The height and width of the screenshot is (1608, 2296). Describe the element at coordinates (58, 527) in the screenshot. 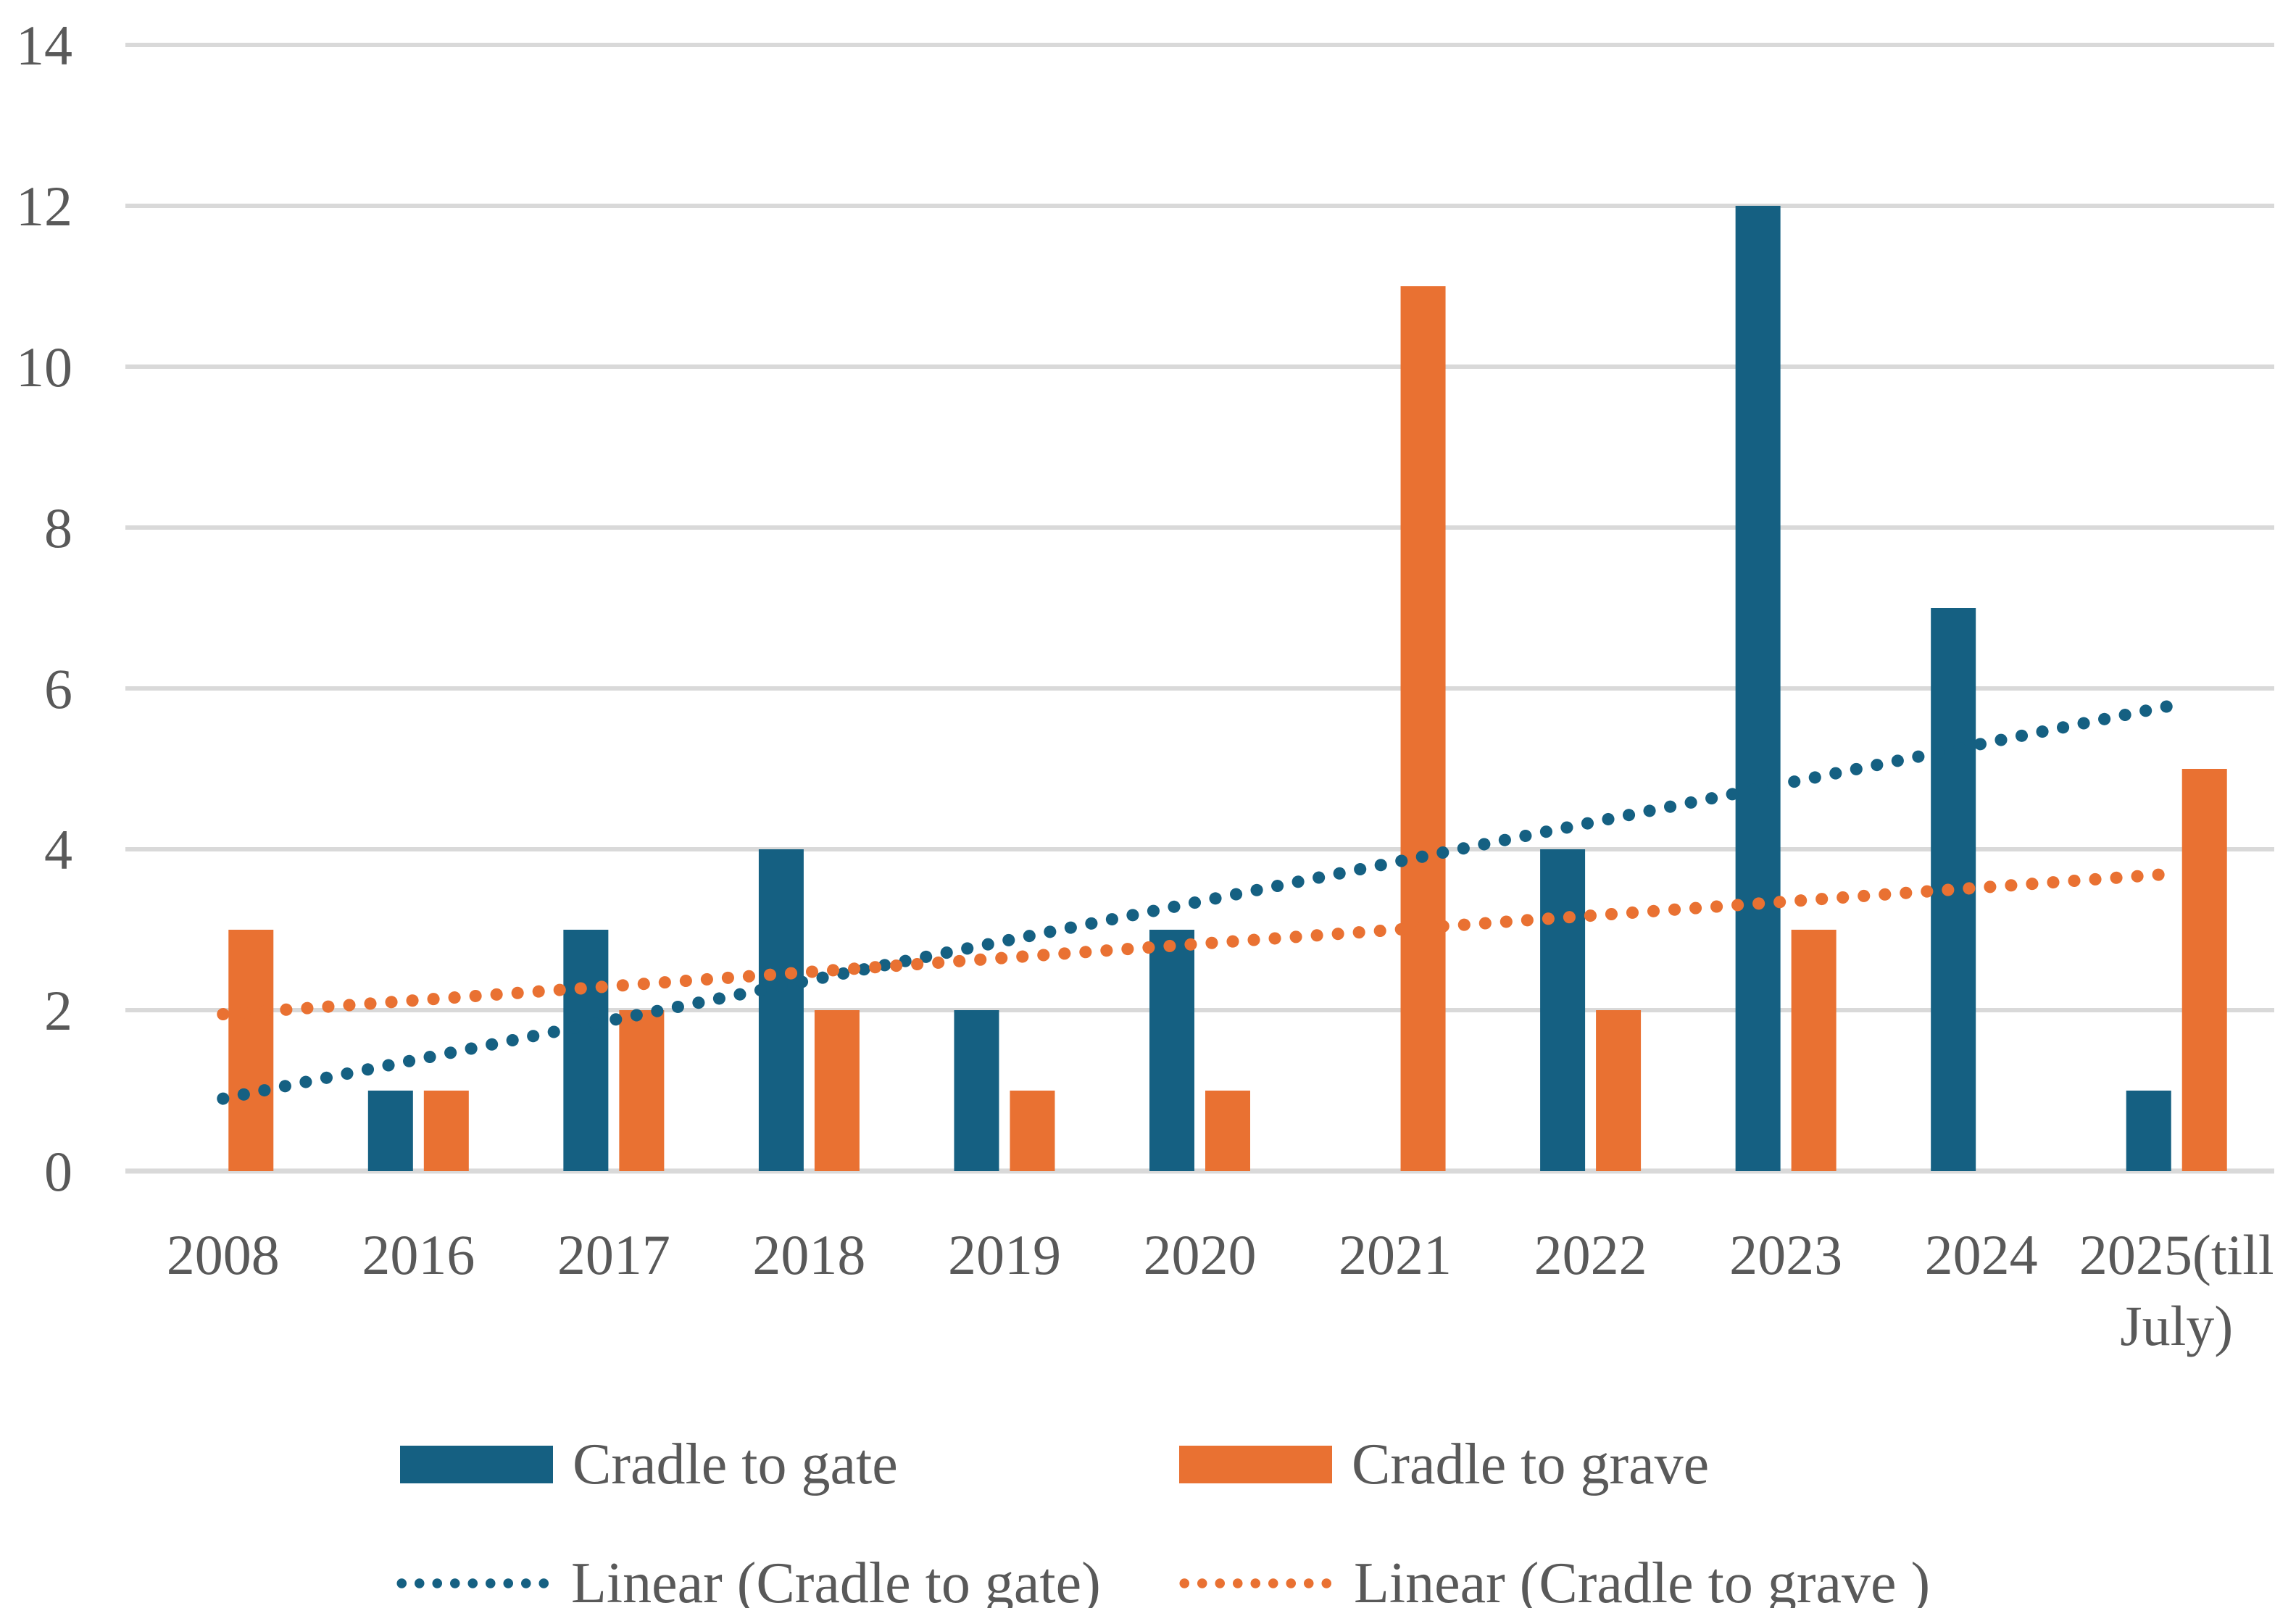

I see `y-axis-tick-label-8: 8` at that location.